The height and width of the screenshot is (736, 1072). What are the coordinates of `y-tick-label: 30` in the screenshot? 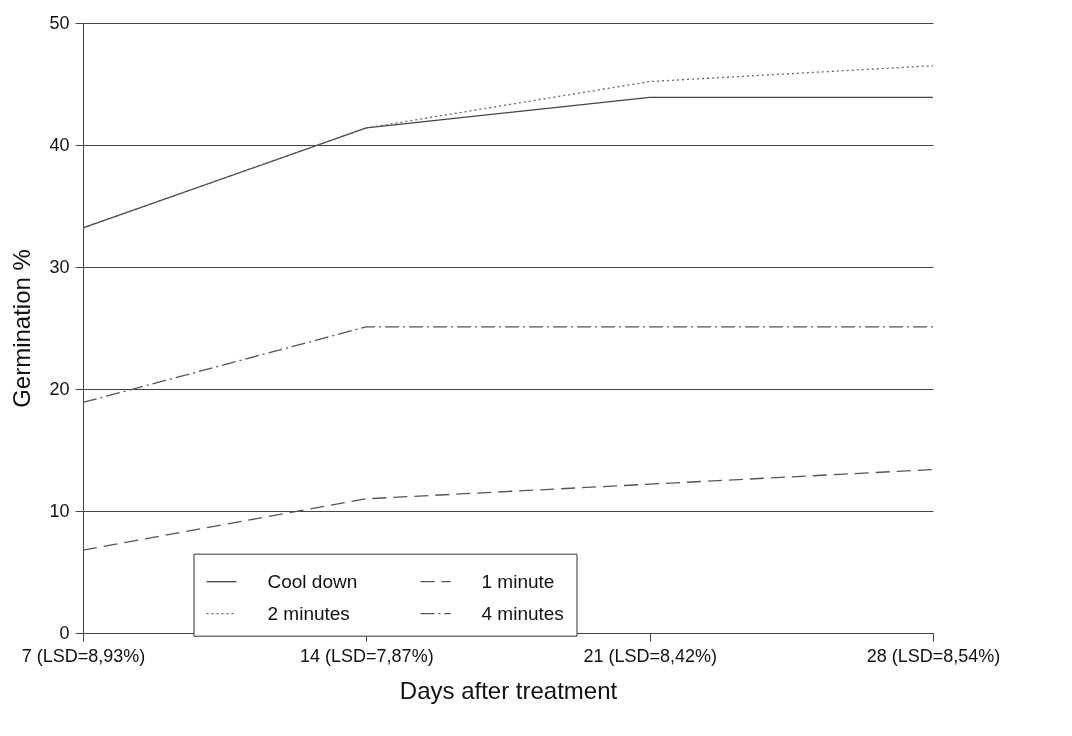 It's located at (59, 266).